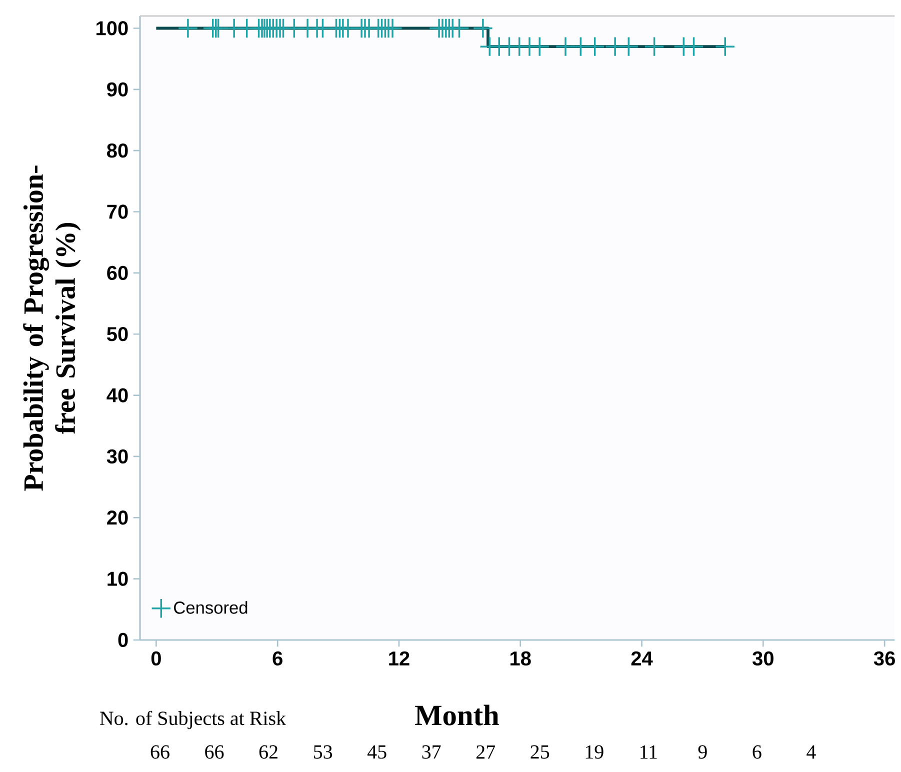 Image resolution: width=901 pixels, height=772 pixels. What do you see at coordinates (193, 720) in the screenshot?
I see `text: No. of Subjects at Risk` at bounding box center [193, 720].